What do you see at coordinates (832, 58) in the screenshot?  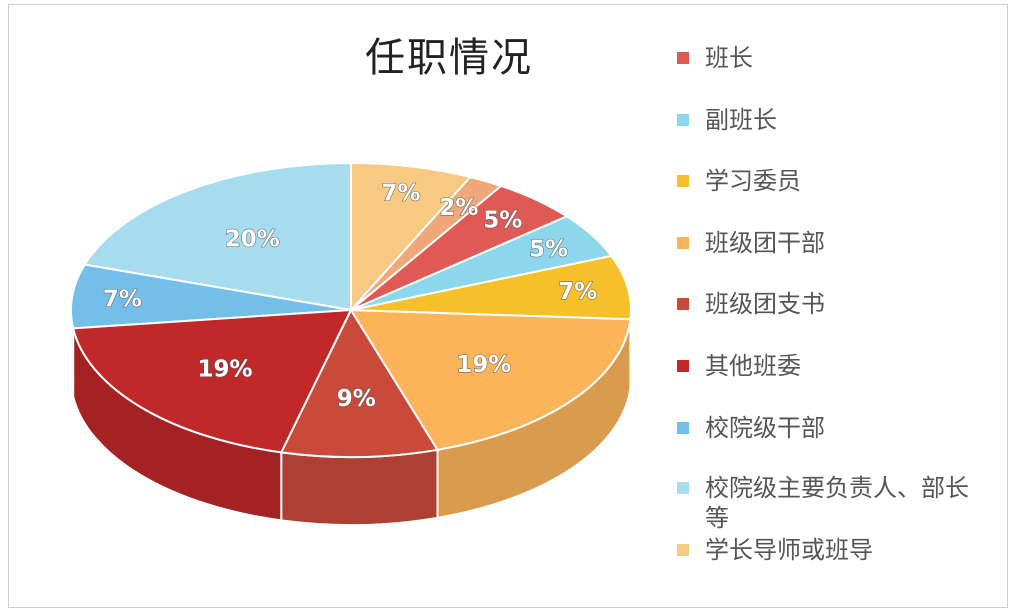 I see `legend-item-0: 班长` at bounding box center [832, 58].